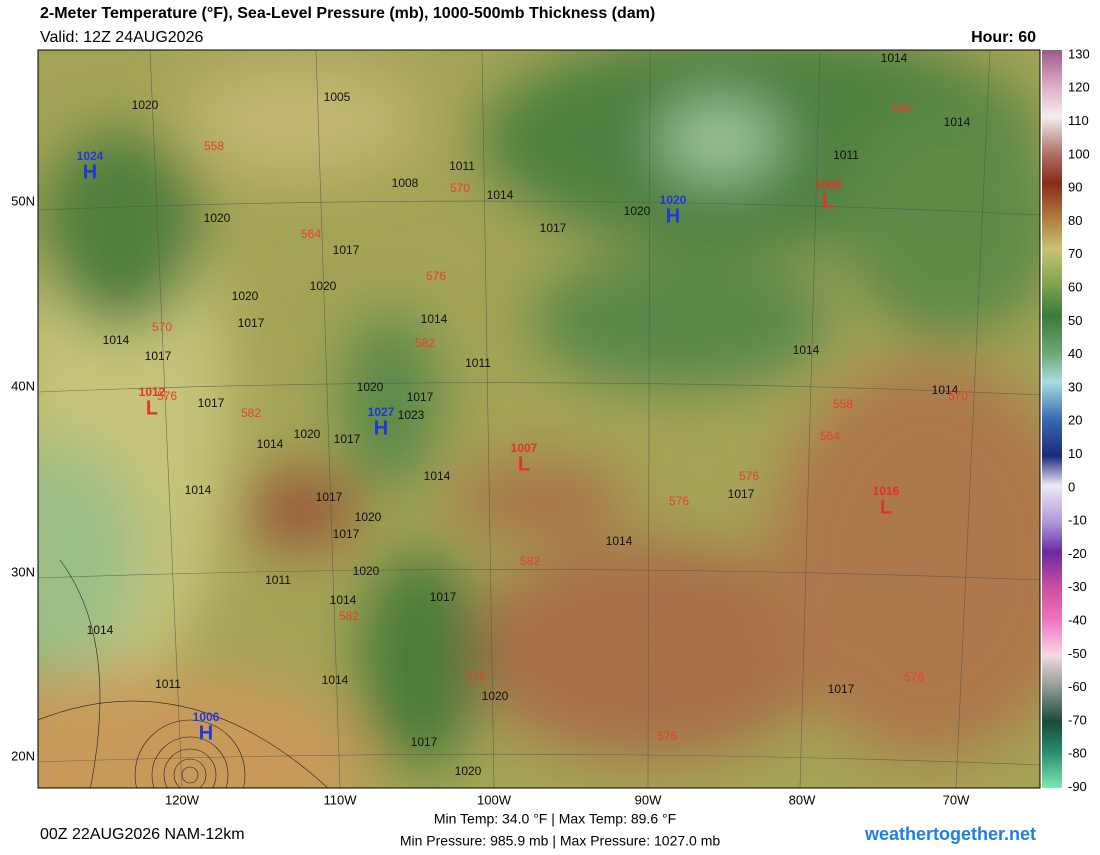  Describe the element at coordinates (950, 834) in the screenshot. I see `site-credit: weathertogether.net` at that location.